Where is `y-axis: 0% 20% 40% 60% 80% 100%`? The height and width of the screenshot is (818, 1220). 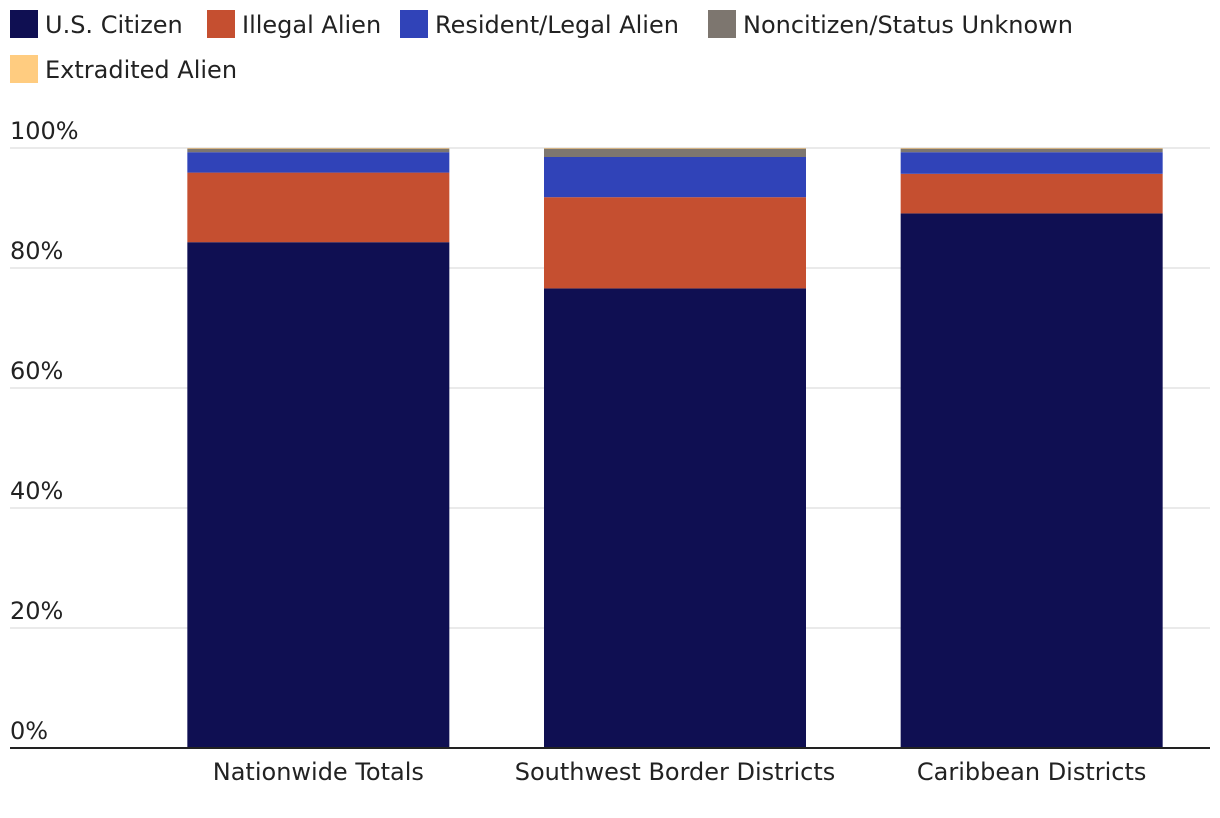 y-axis: 0% 20% 40% 60% 80% 100% is located at coordinates (44, 431).